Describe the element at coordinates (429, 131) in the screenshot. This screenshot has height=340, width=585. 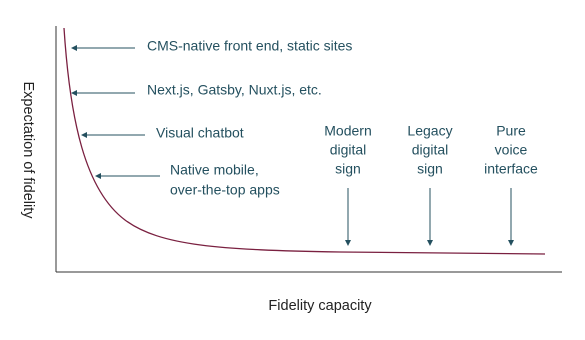
I see `annotation: Legacy` at that location.